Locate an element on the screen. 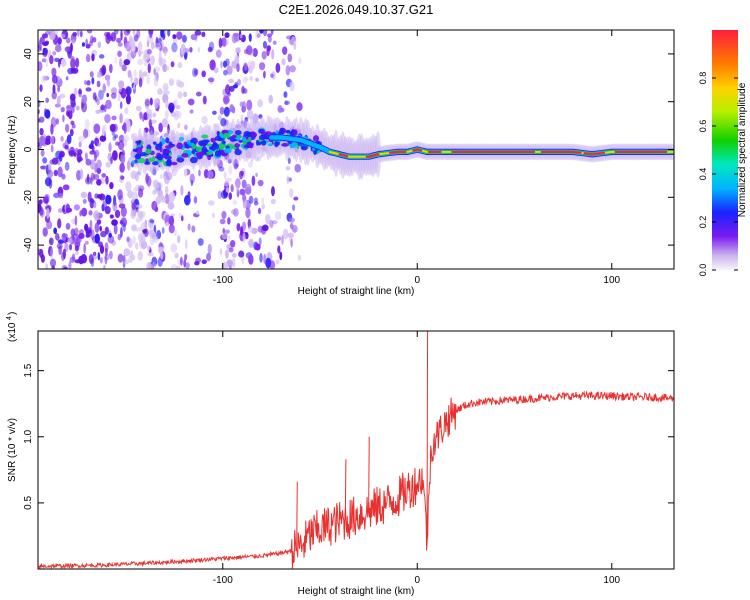 This screenshot has width=750, height=600. ridge-peak is located at coordinates (594, 153).